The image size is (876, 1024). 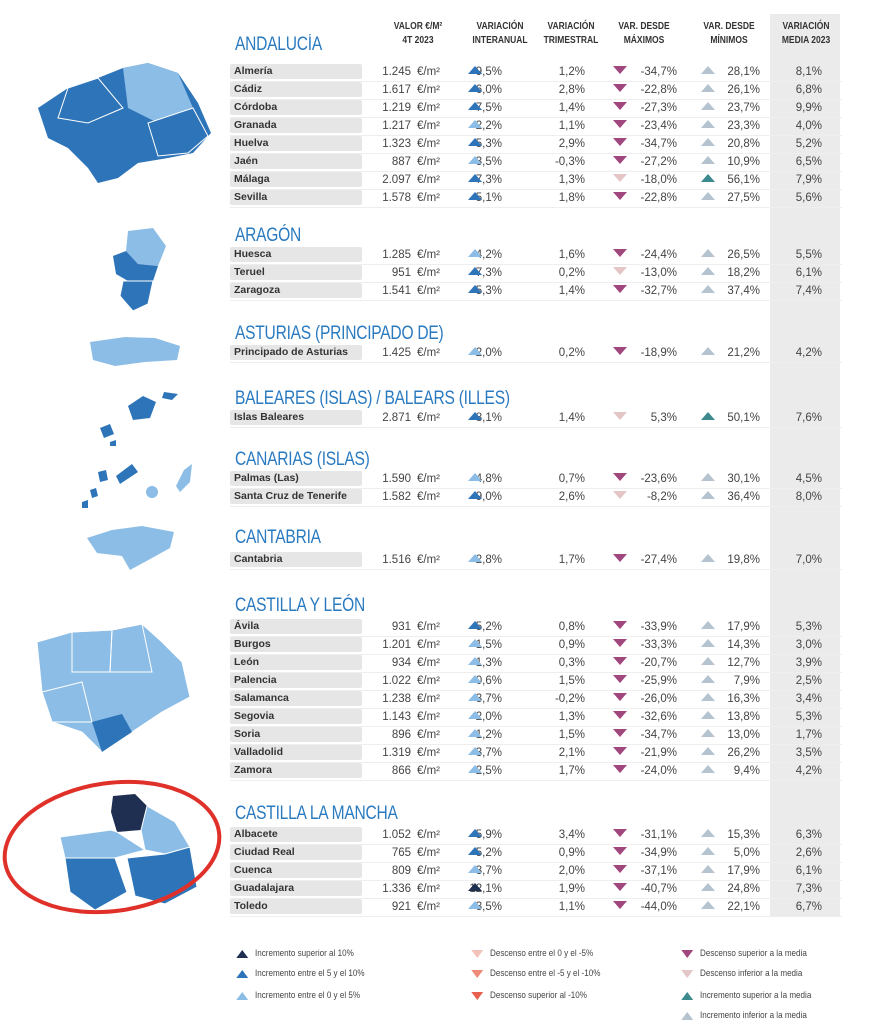 I want to click on var-trimestral: 1,7%, so click(x=571, y=771).